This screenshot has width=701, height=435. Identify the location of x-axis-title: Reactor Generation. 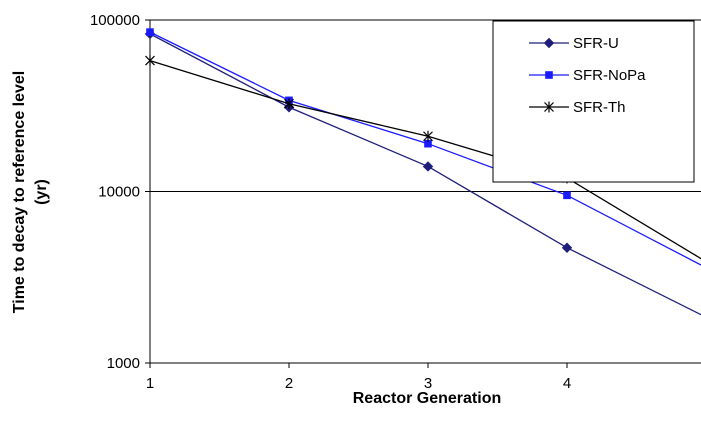
(427, 398).